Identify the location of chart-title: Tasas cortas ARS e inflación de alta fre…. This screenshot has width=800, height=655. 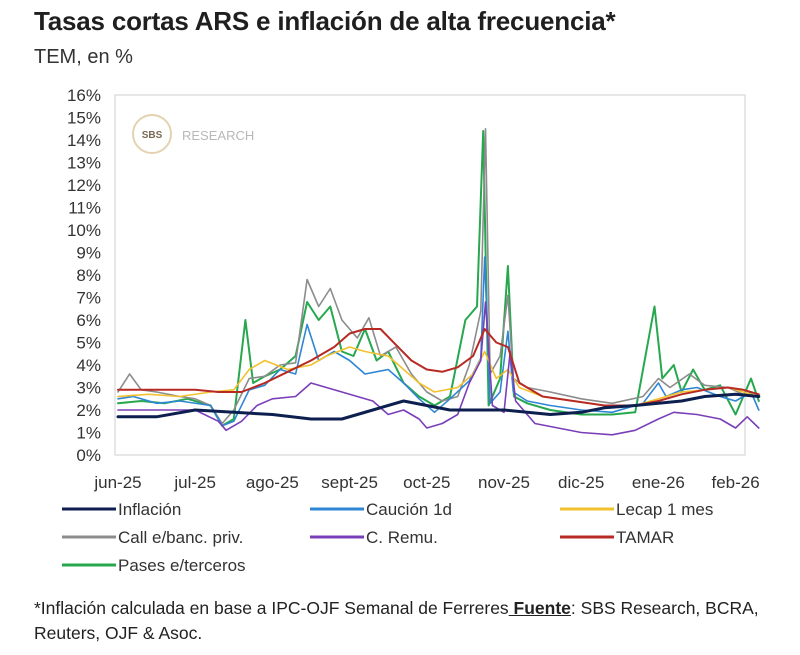
(325, 21).